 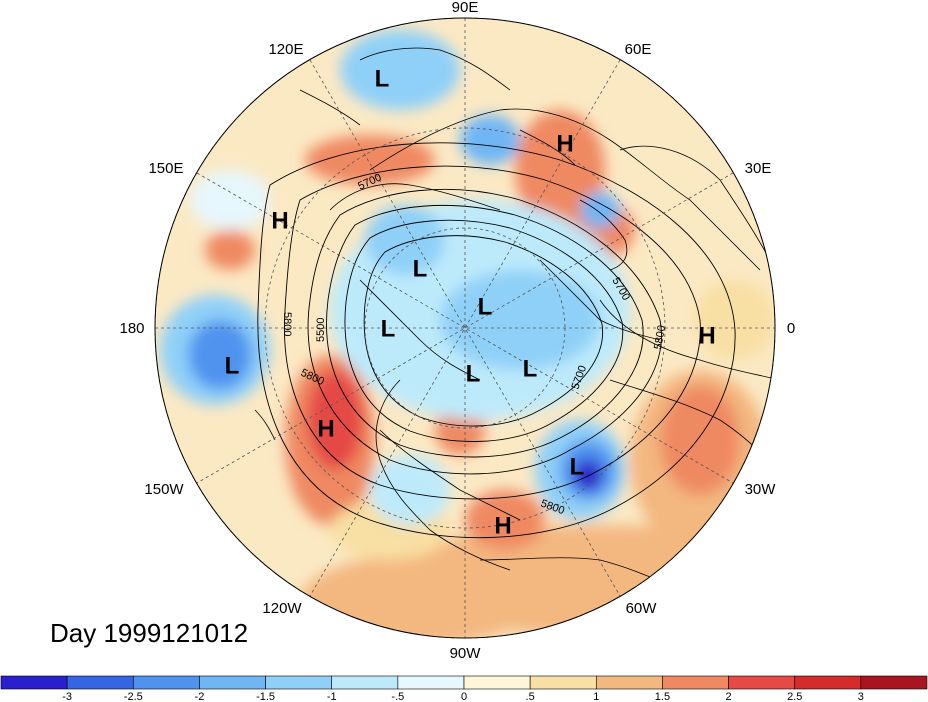 I want to click on colorbar-tick-label: -2.5, so click(x=133, y=696).